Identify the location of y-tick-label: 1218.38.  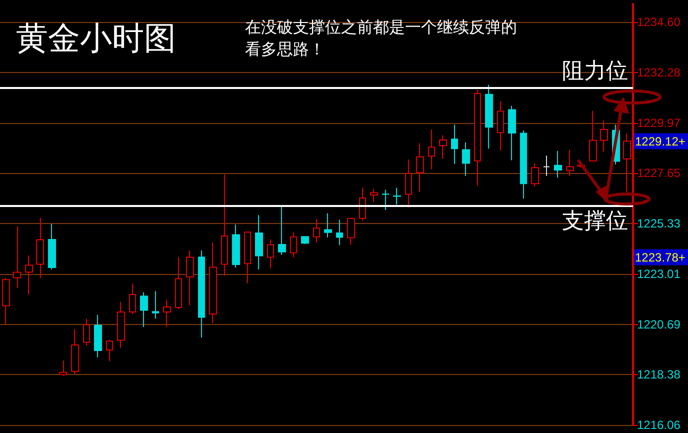
(659, 375).